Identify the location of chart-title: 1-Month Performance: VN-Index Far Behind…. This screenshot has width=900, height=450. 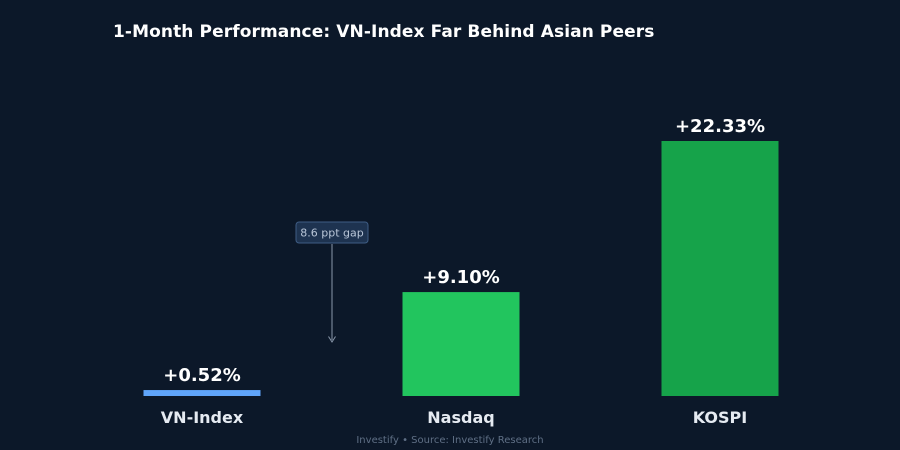
(384, 32).